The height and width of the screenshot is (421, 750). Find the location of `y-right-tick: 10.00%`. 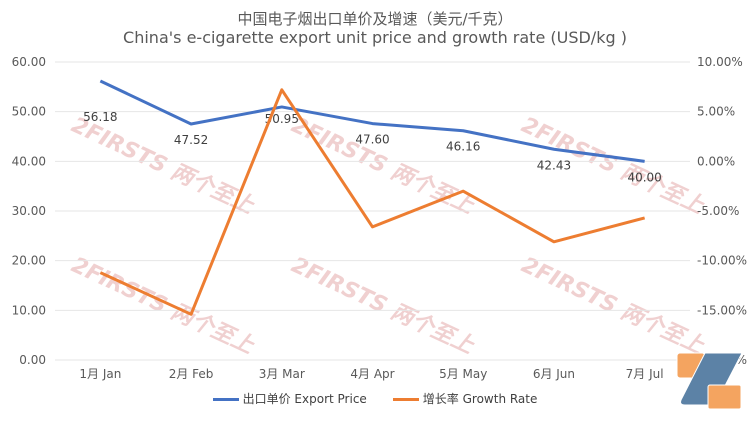

y-right-tick: 10.00% is located at coordinates (720, 62).